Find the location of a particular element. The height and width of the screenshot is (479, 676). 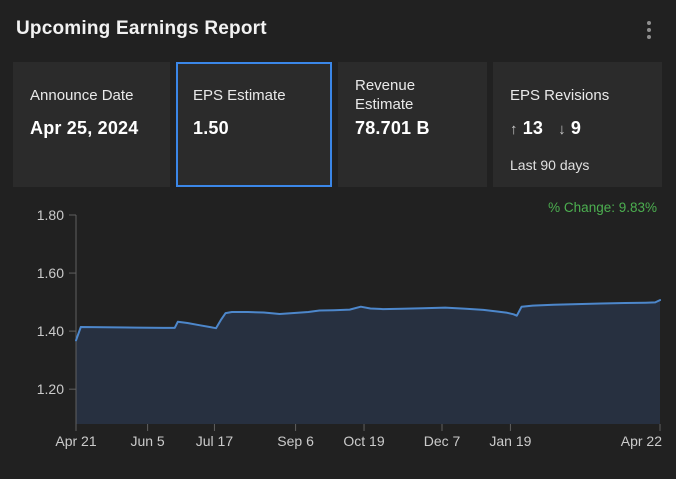

x-axis-label: Jun 5 is located at coordinates (147, 441).